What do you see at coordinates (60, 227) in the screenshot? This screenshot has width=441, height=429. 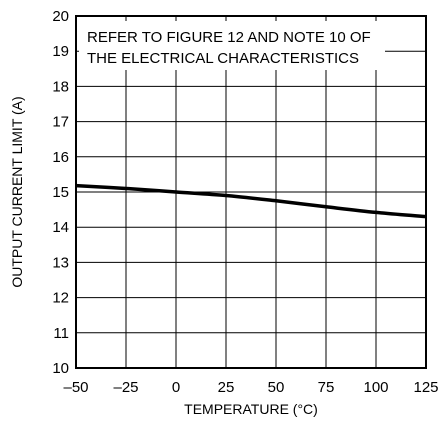 I see `y-tick-label: 14` at bounding box center [60, 227].